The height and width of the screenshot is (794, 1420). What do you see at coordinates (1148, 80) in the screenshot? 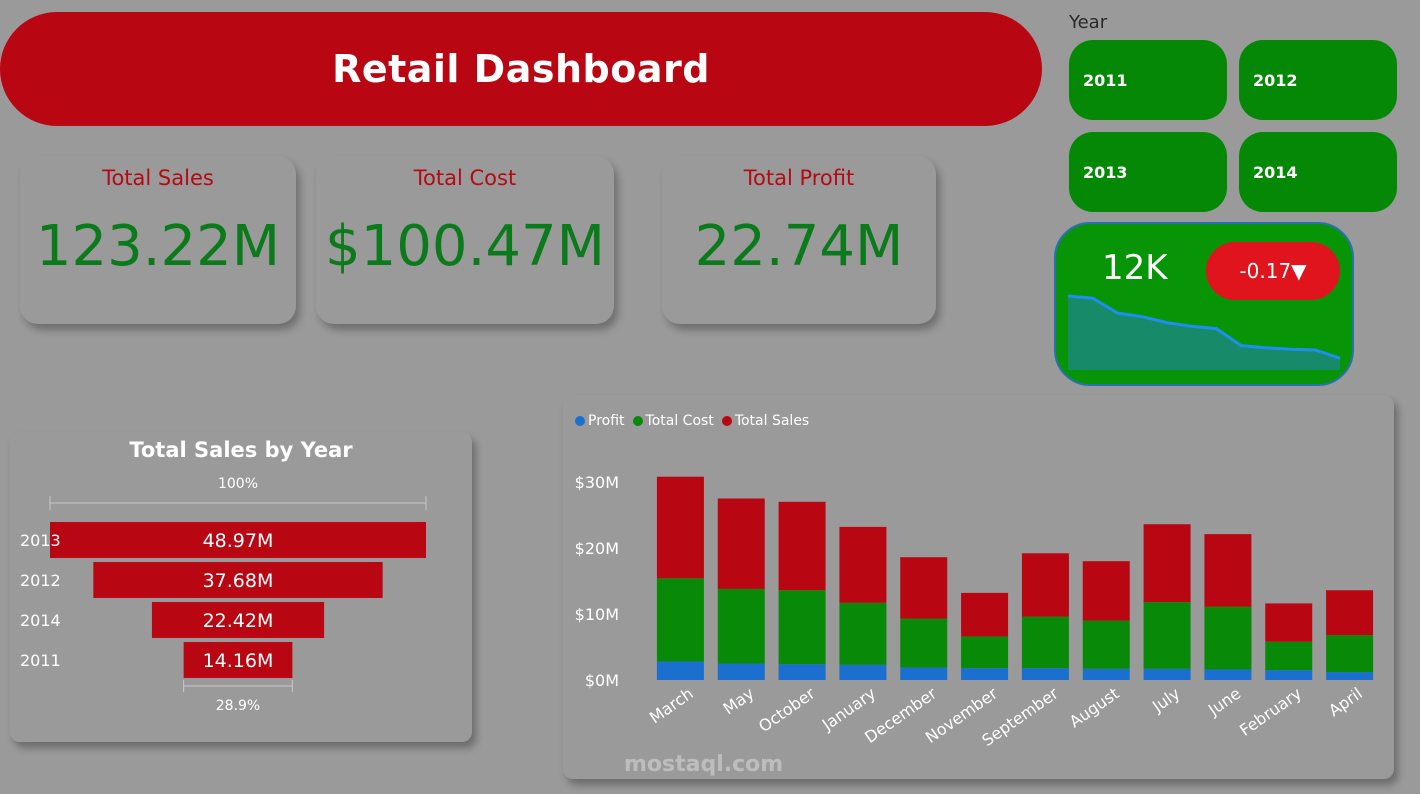
I see `year-button-2011: 2011` at bounding box center [1148, 80].